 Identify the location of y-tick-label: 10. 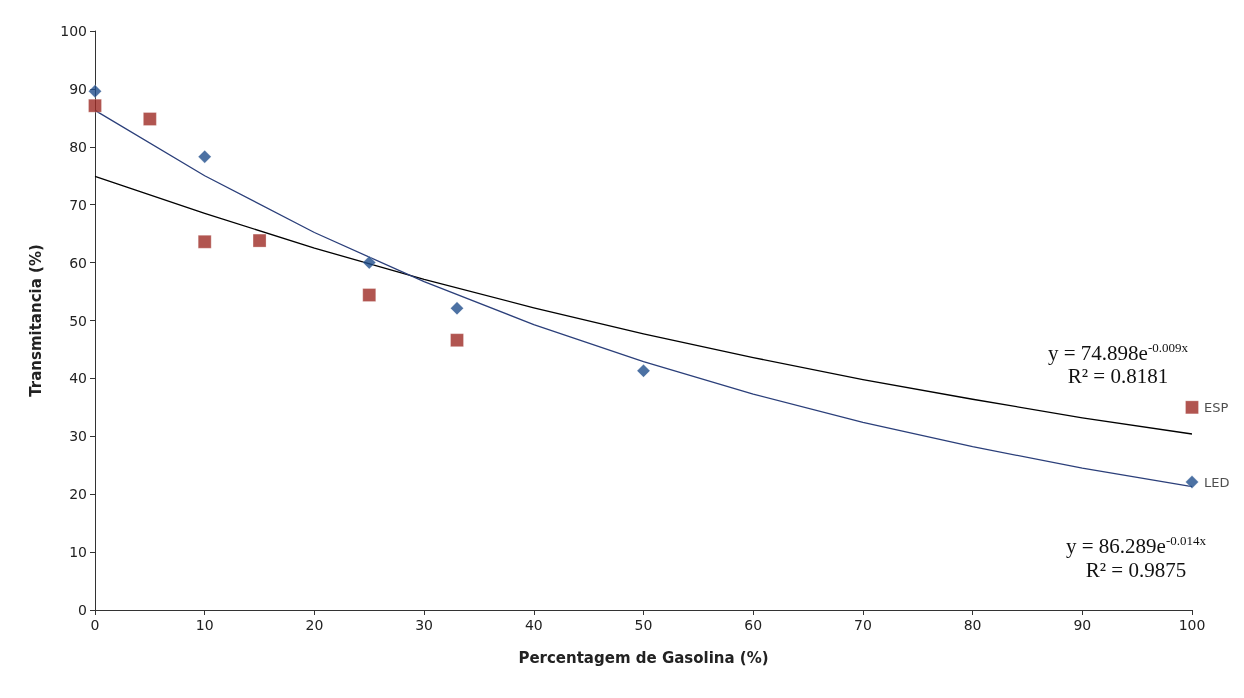
(78, 552).